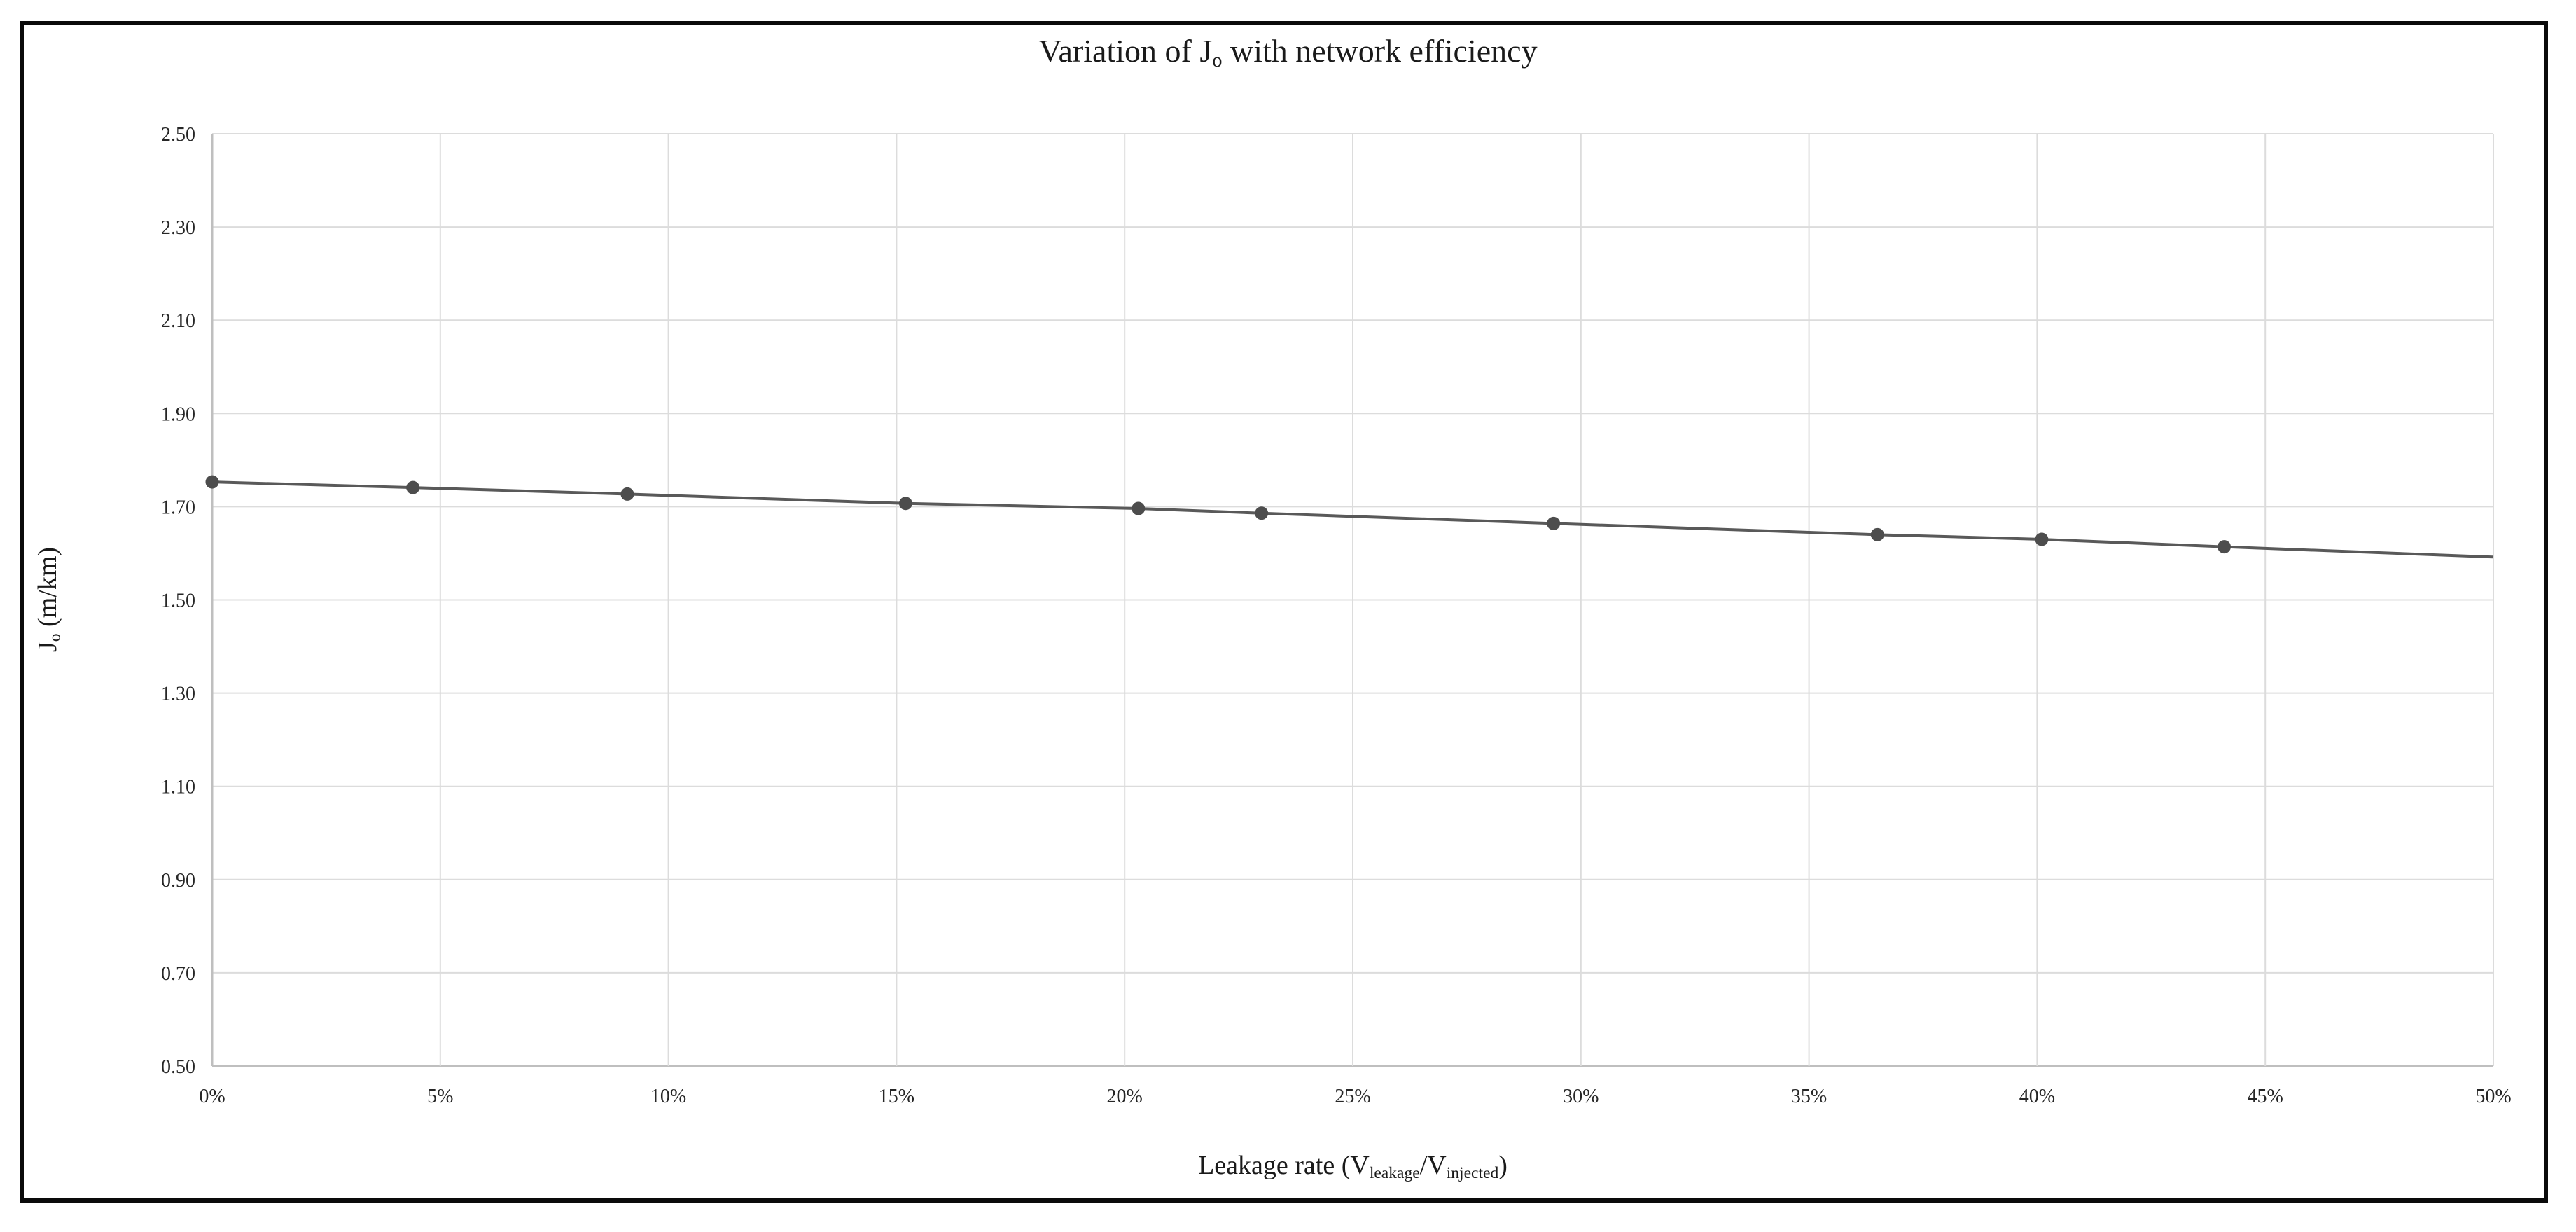  I want to click on x-tick-label: 5%, so click(440, 1096).